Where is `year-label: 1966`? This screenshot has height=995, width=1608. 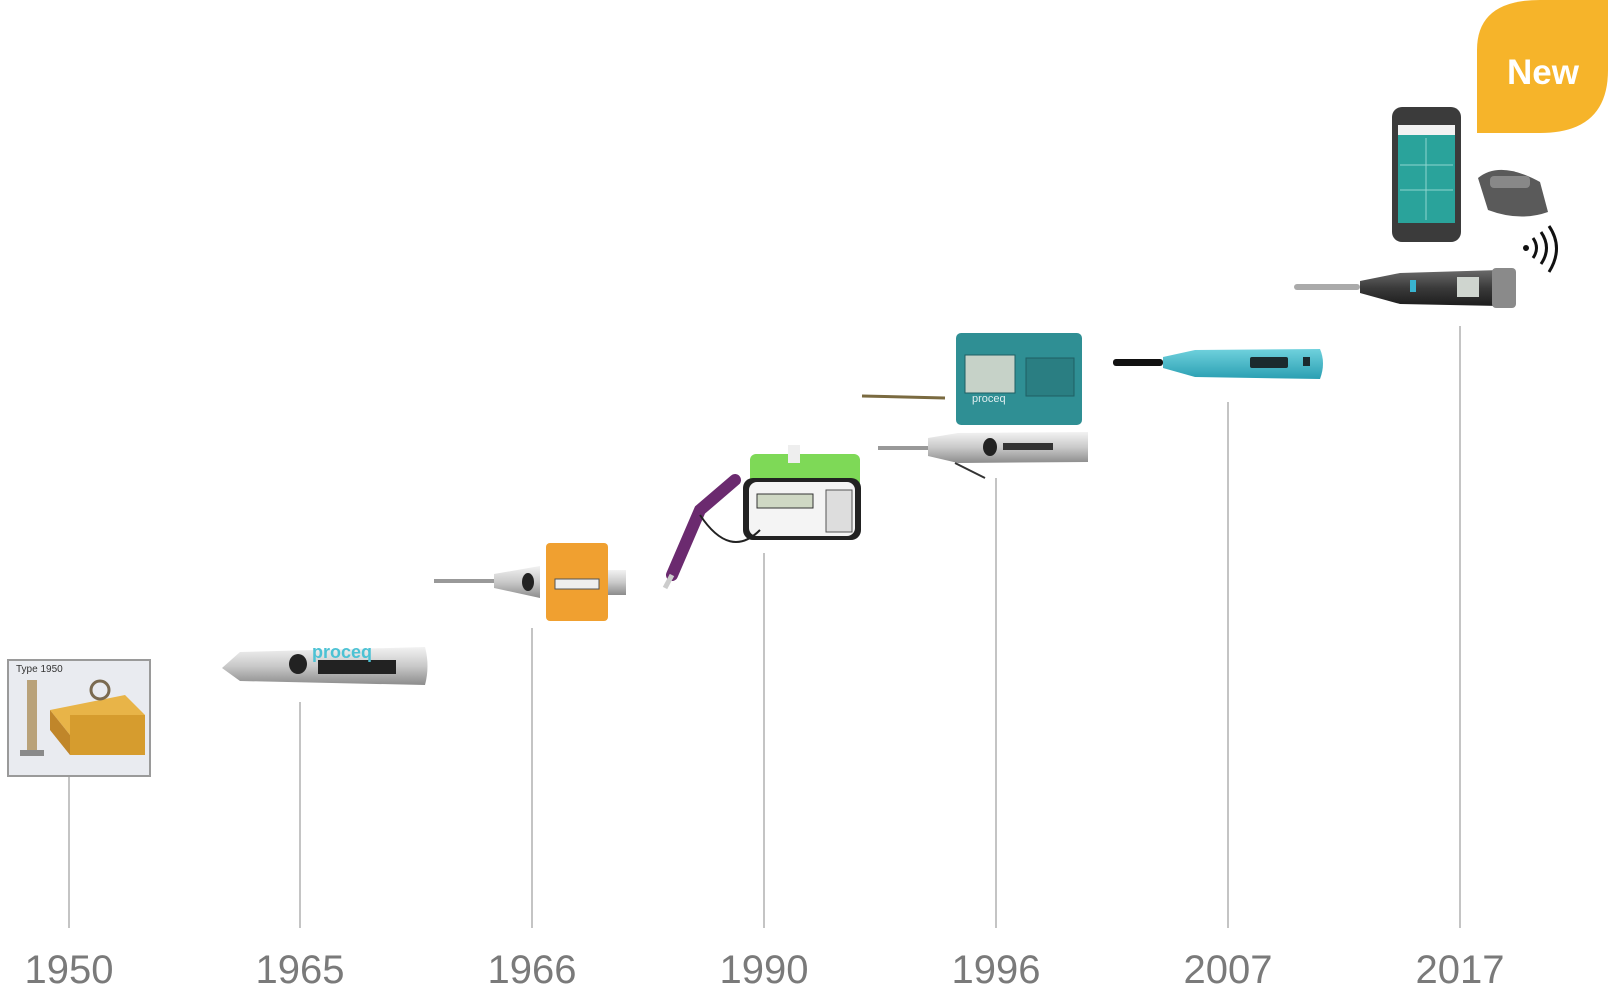
year-label: 1966 is located at coordinates (532, 970).